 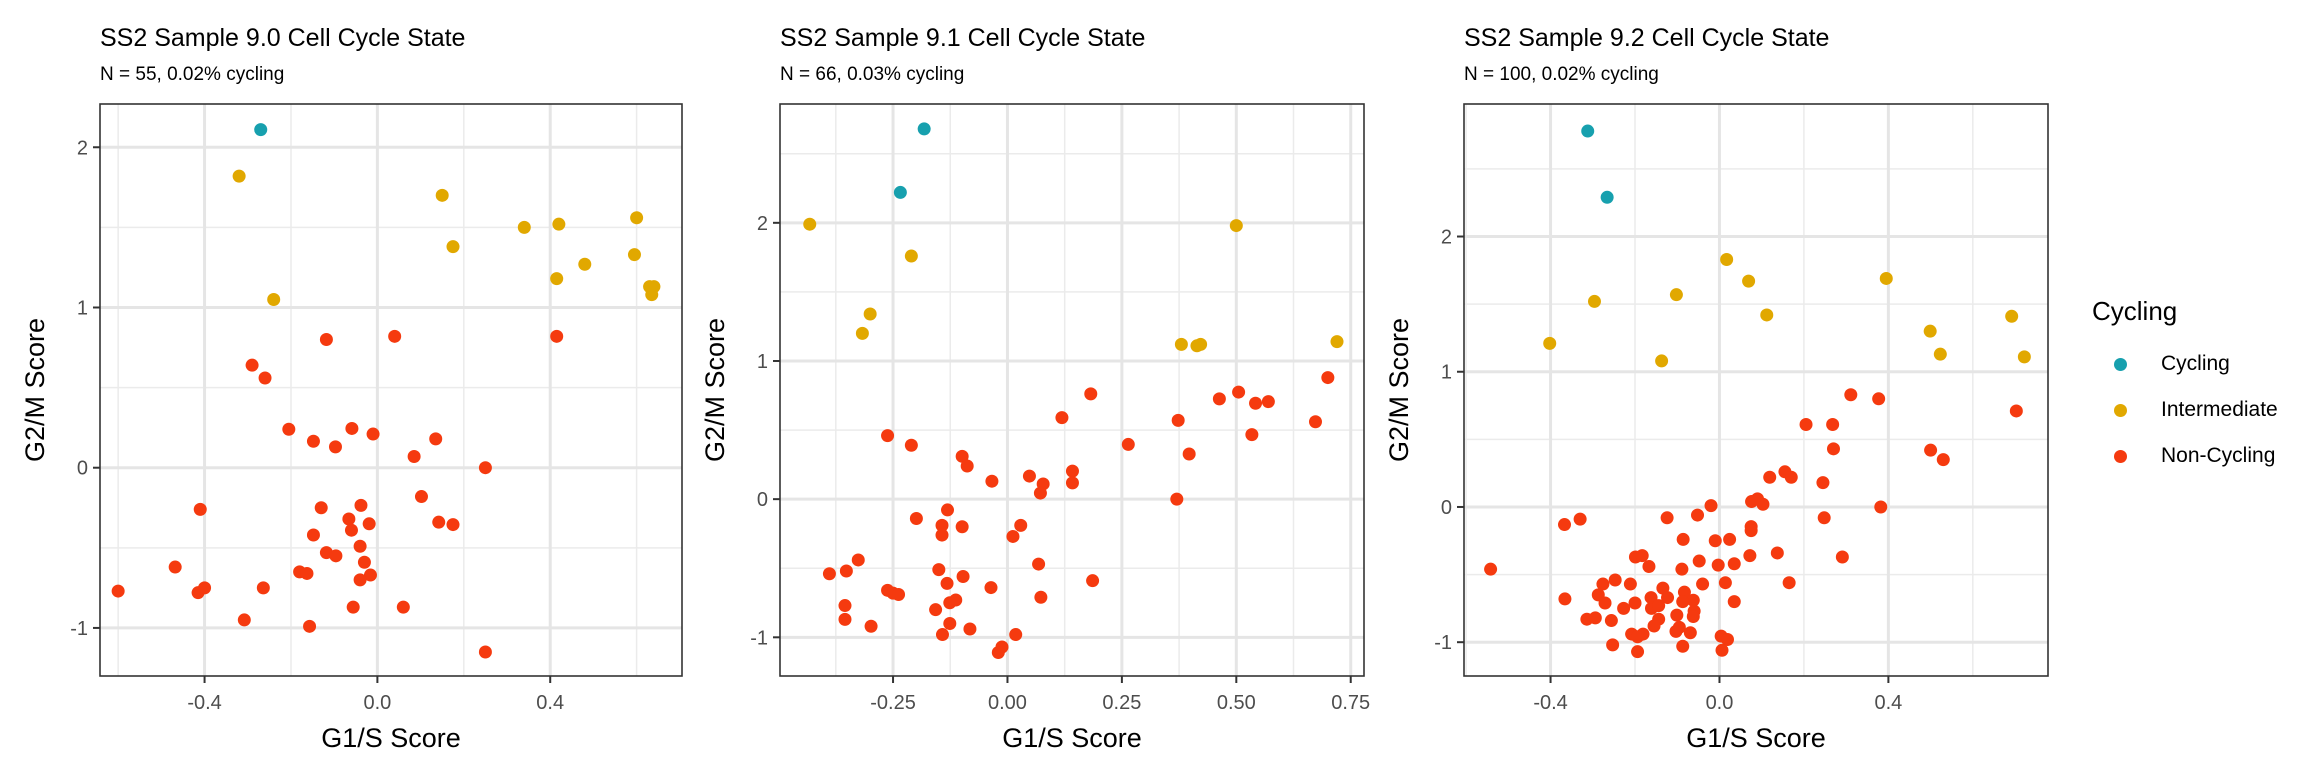 What do you see at coordinates (1787, 310) in the screenshot?
I see `series-intermediate` at bounding box center [1787, 310].